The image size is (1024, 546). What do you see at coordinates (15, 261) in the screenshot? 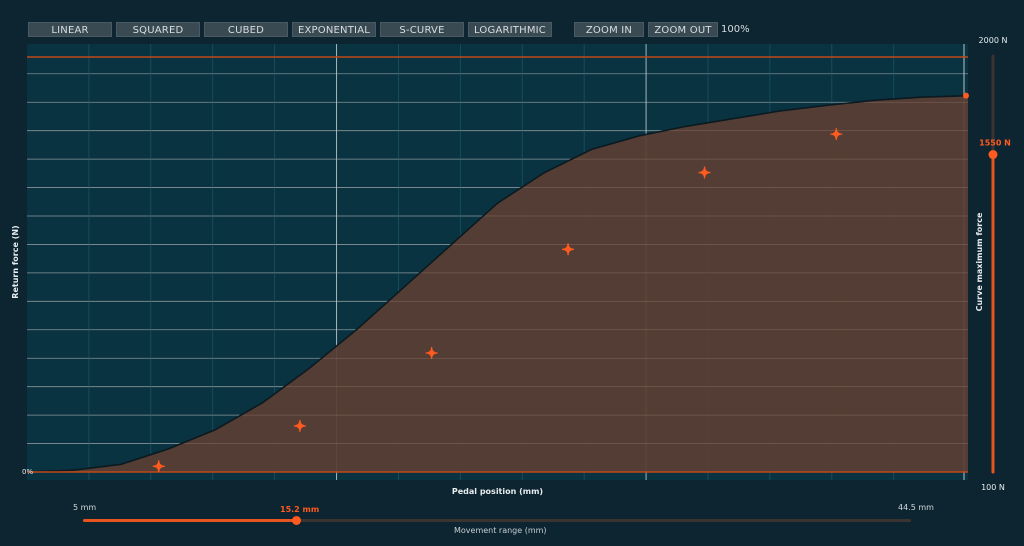
I see `y-axis-label: Return force (N)` at bounding box center [15, 261].